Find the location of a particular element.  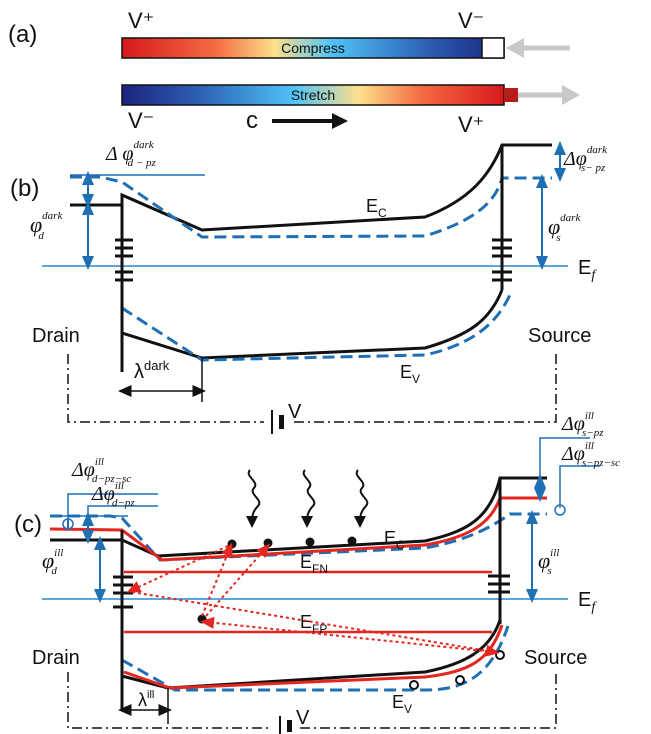

photon-arrows is located at coordinates (308, 495).